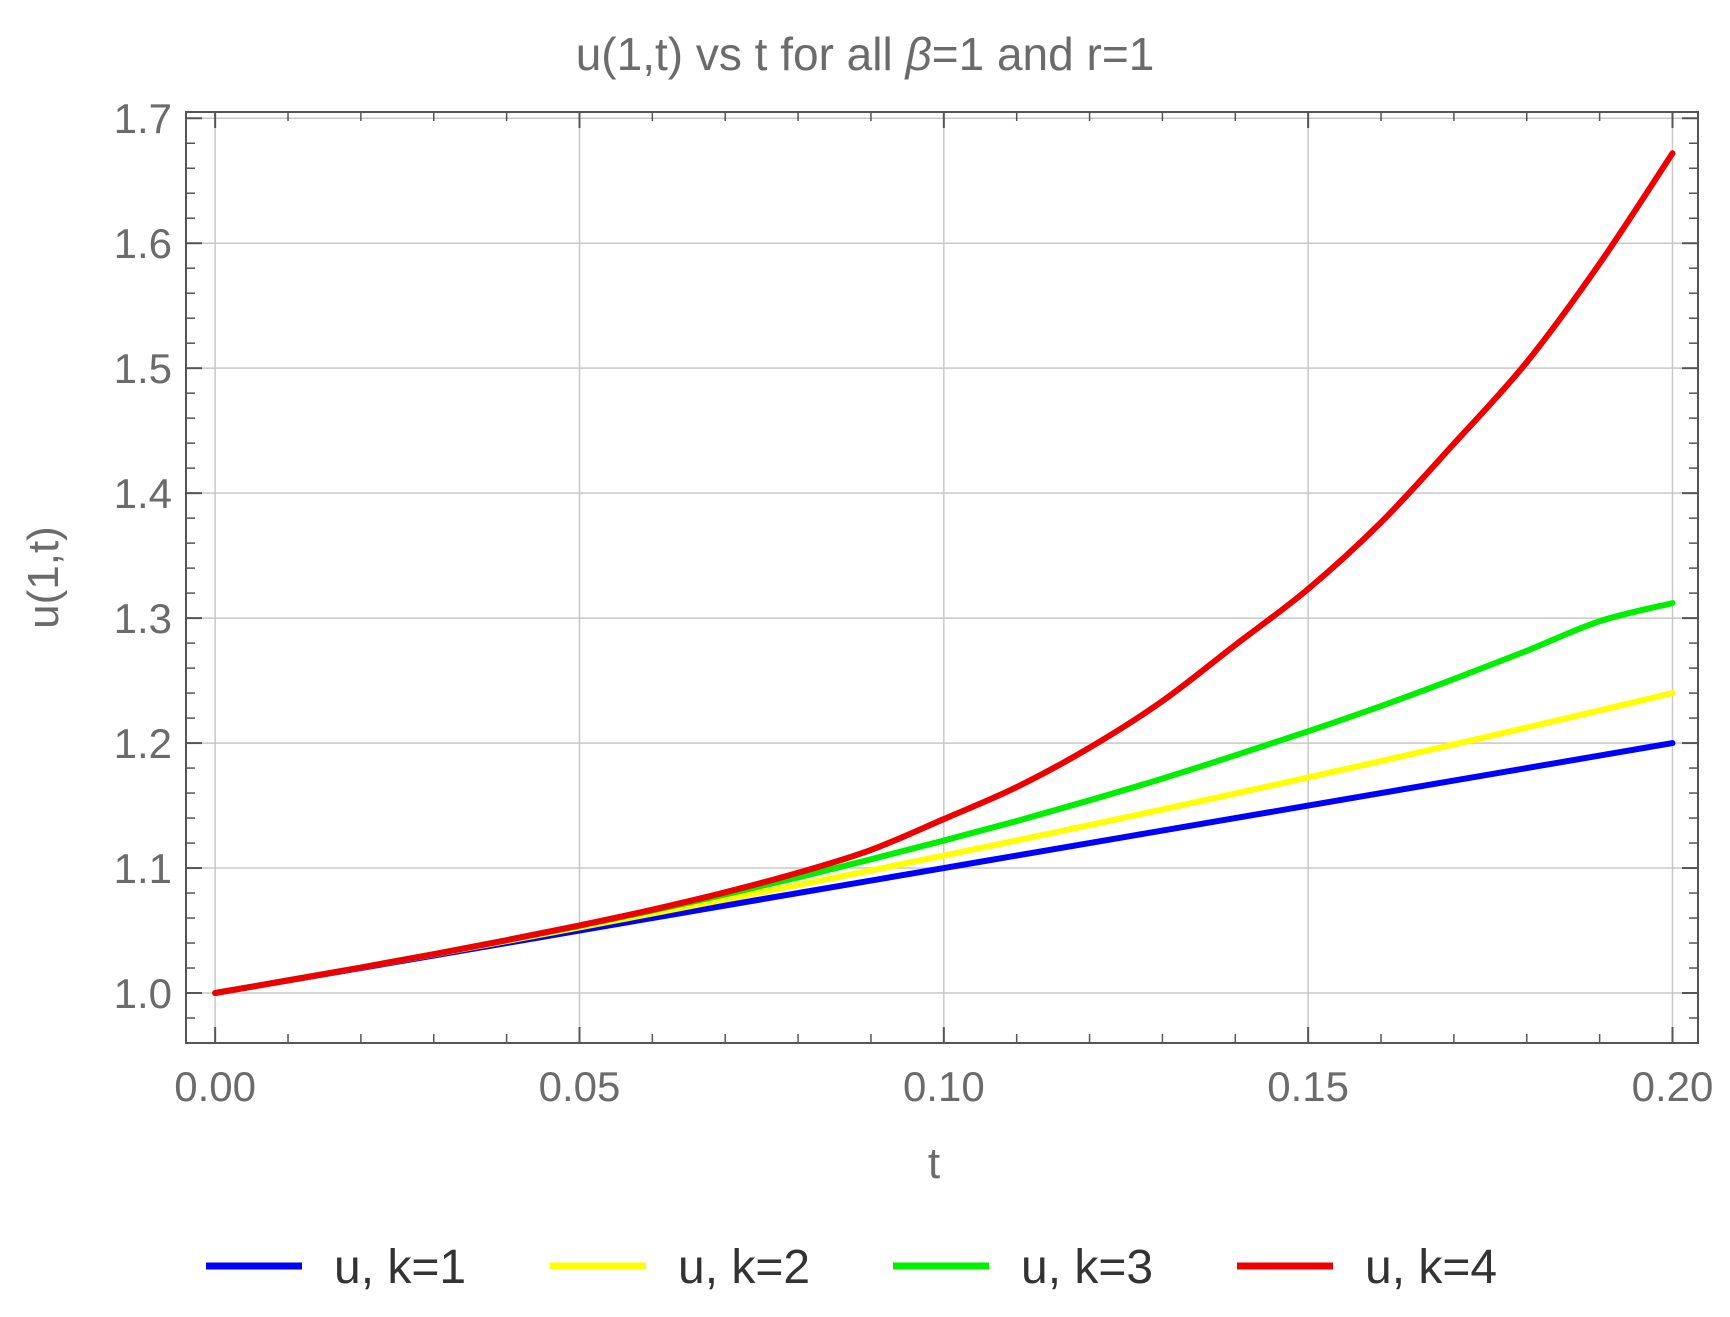 This screenshot has width=1730, height=1317. Describe the element at coordinates (934, 1163) in the screenshot. I see `x-axis-label: t` at that location.